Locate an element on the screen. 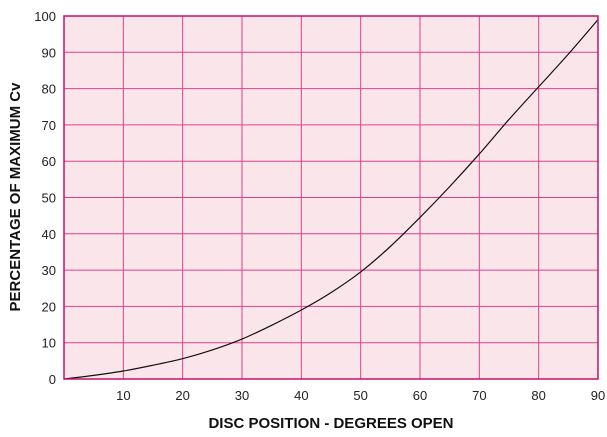 This screenshot has height=437, width=607. x-tick-label-60: 60 is located at coordinates (420, 395).